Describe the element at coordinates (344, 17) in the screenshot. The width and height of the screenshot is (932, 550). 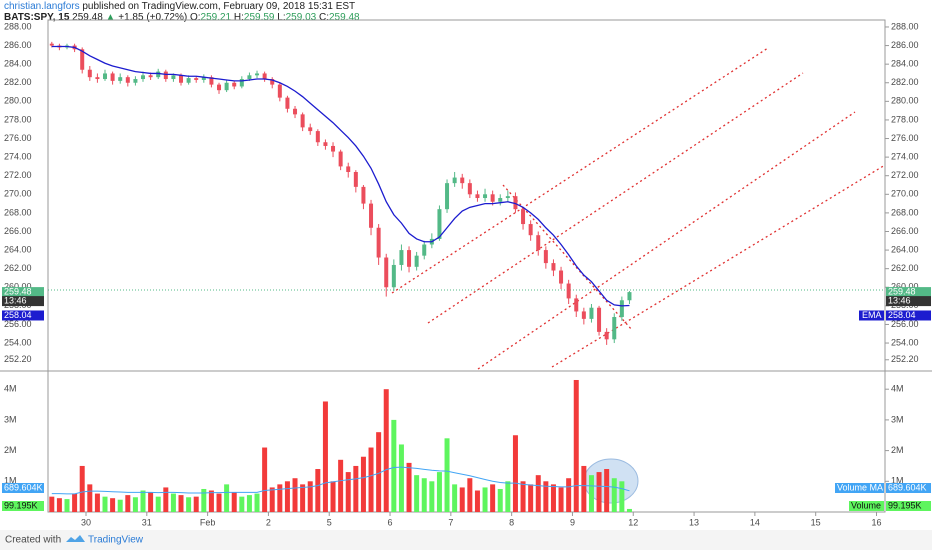
I see `c: 259.48` at that location.